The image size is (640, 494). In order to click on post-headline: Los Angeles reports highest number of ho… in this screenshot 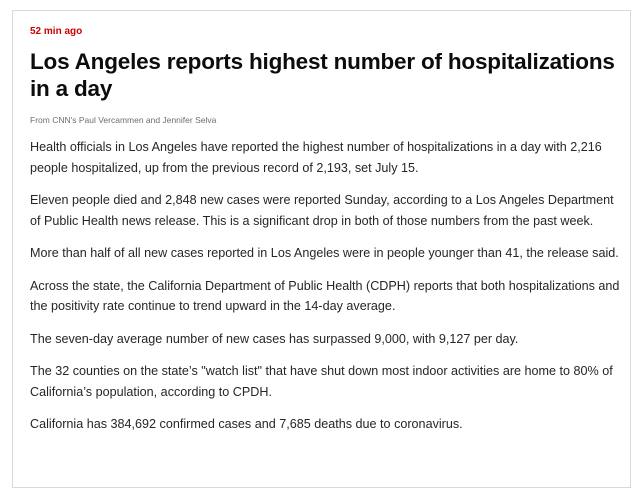, I will do `click(322, 75)`.